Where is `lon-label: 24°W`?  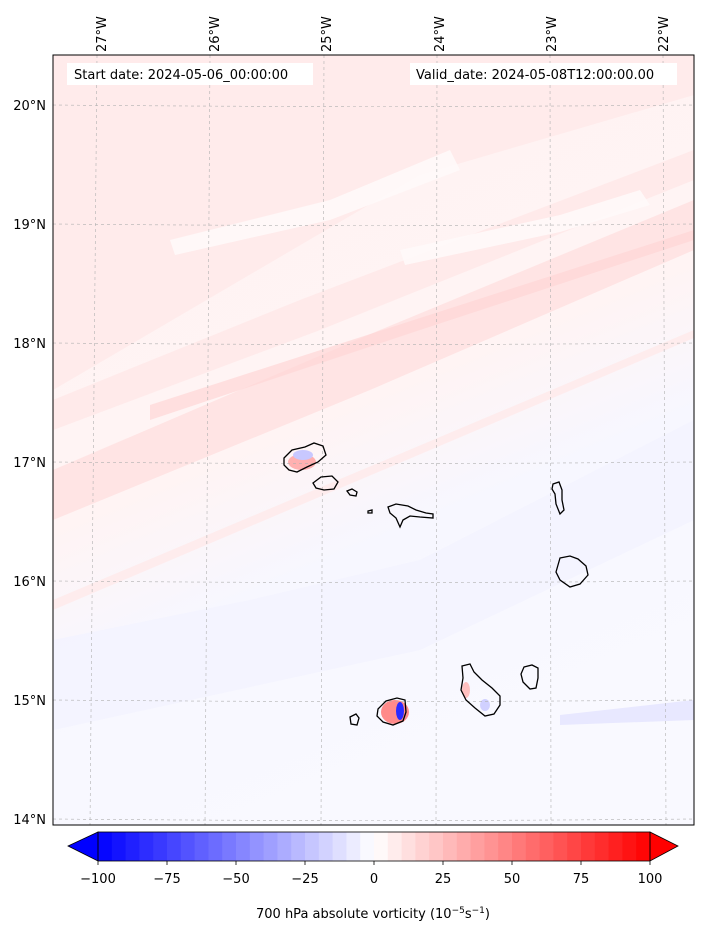
lon-label: 24°W is located at coordinates (440, 34).